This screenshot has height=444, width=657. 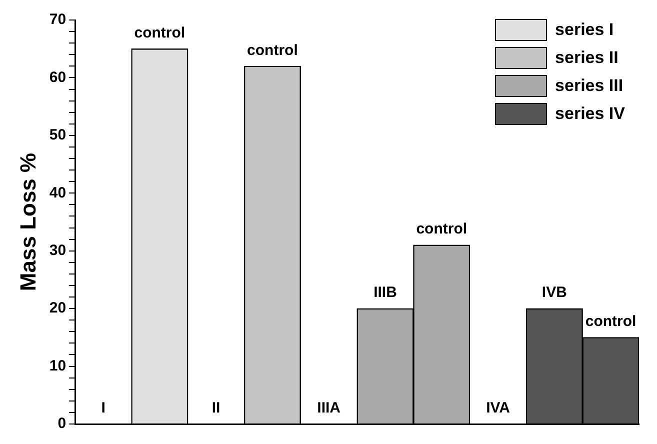 I want to click on y-tick-label: 30, so click(x=57, y=250).